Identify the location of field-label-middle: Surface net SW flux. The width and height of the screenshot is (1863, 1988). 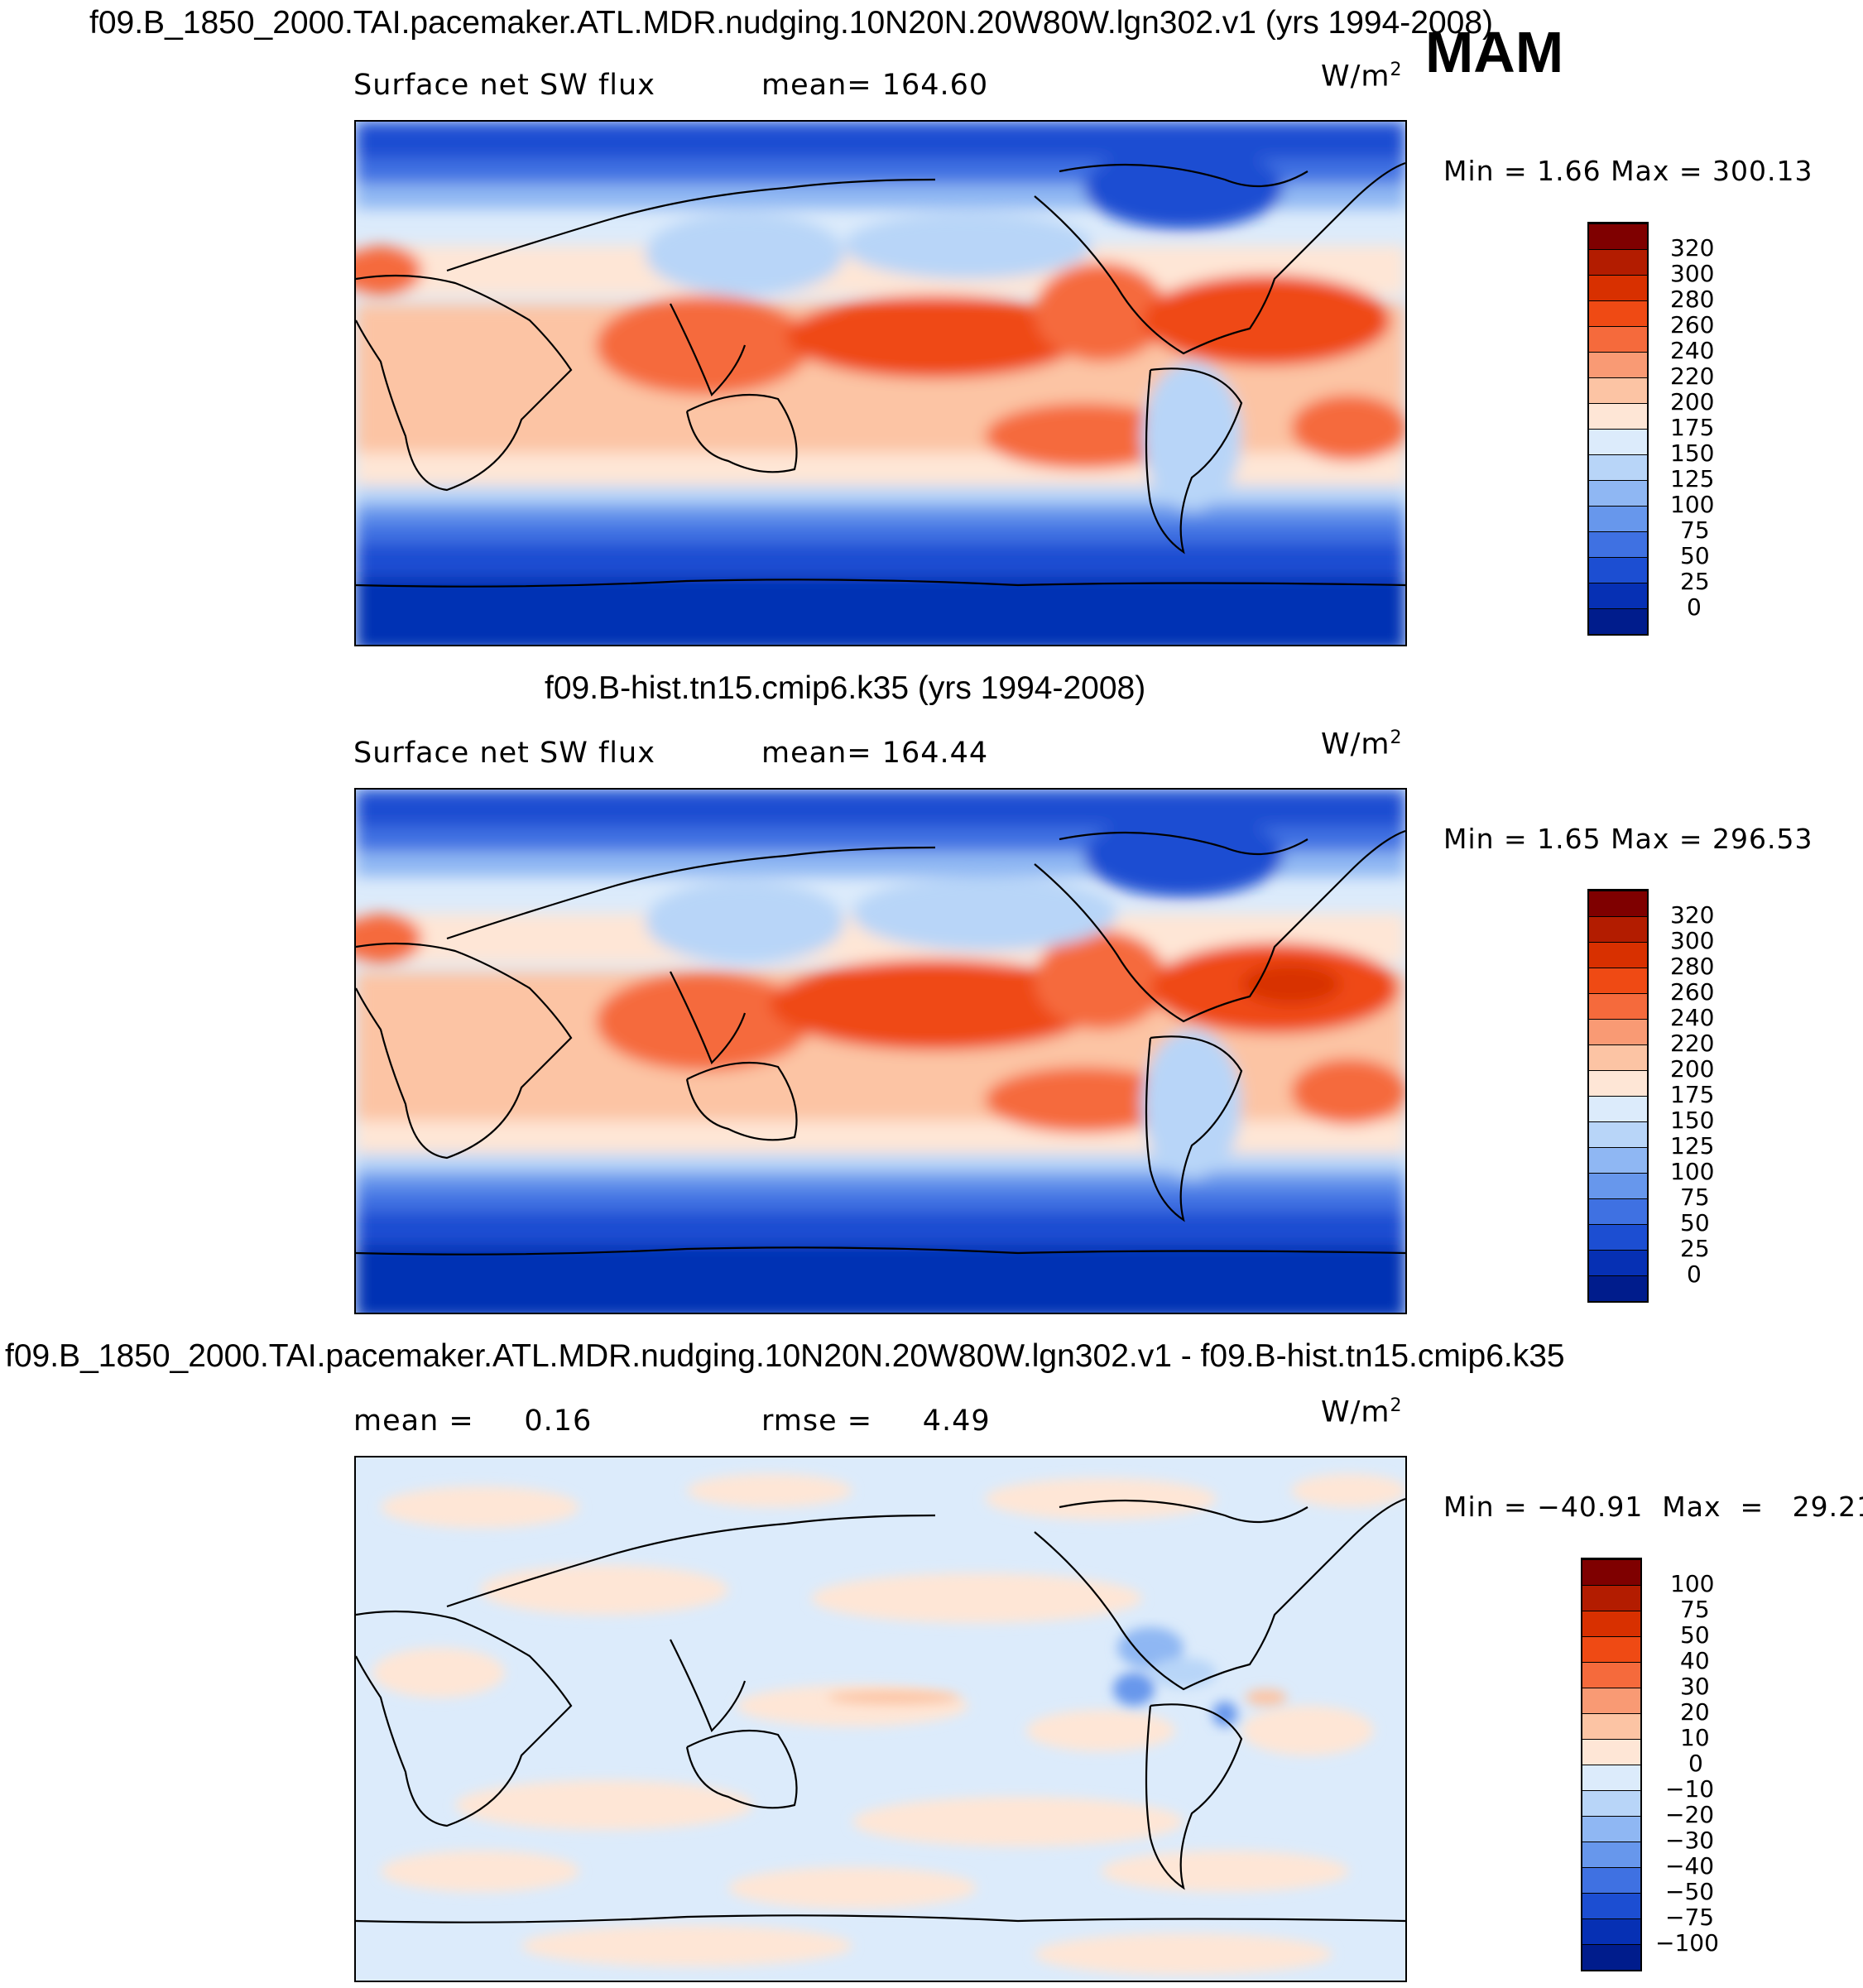
(504, 753).